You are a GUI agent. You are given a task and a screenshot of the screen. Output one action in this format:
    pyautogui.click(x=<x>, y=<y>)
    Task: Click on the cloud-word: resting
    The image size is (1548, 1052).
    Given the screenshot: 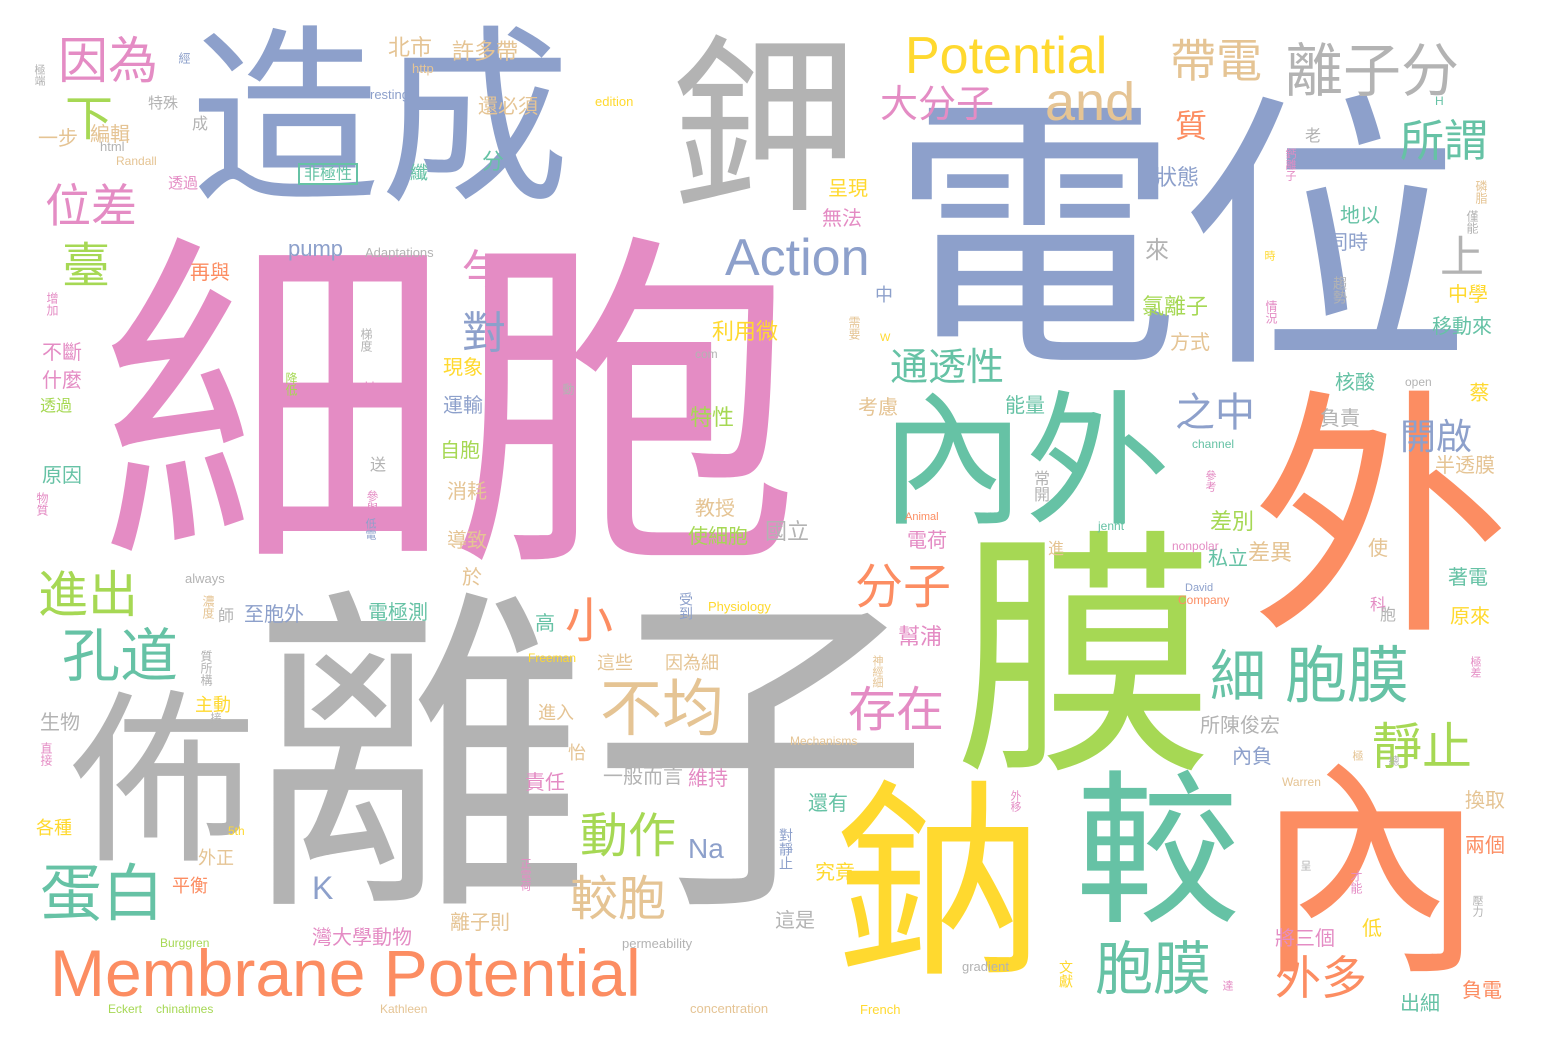 What is the action you would take?
    pyautogui.click(x=390, y=94)
    